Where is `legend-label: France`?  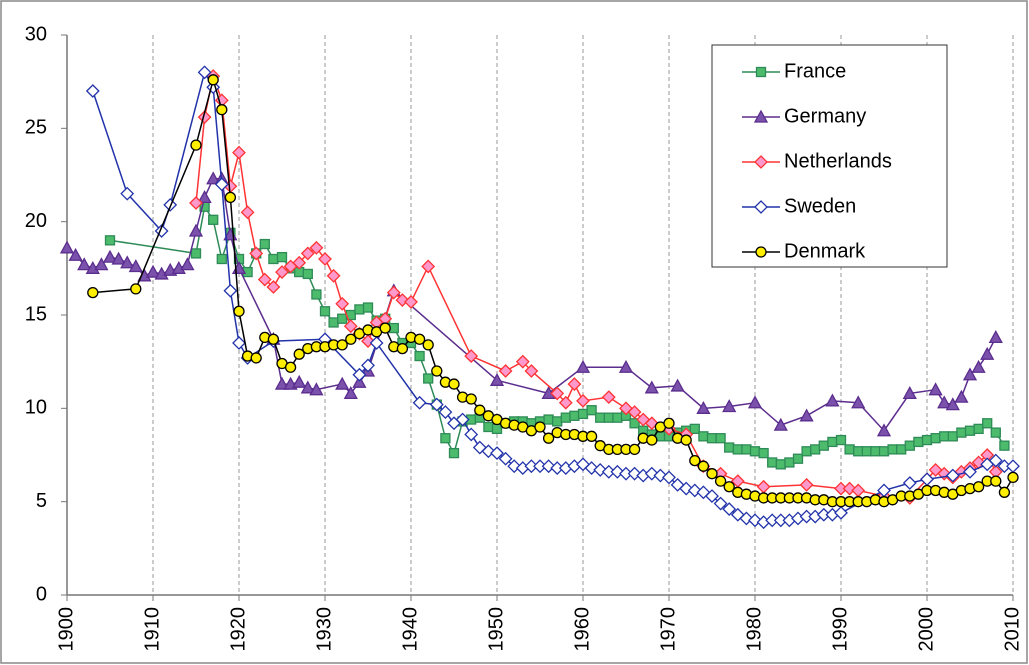
legend-label: France is located at coordinates (815, 71).